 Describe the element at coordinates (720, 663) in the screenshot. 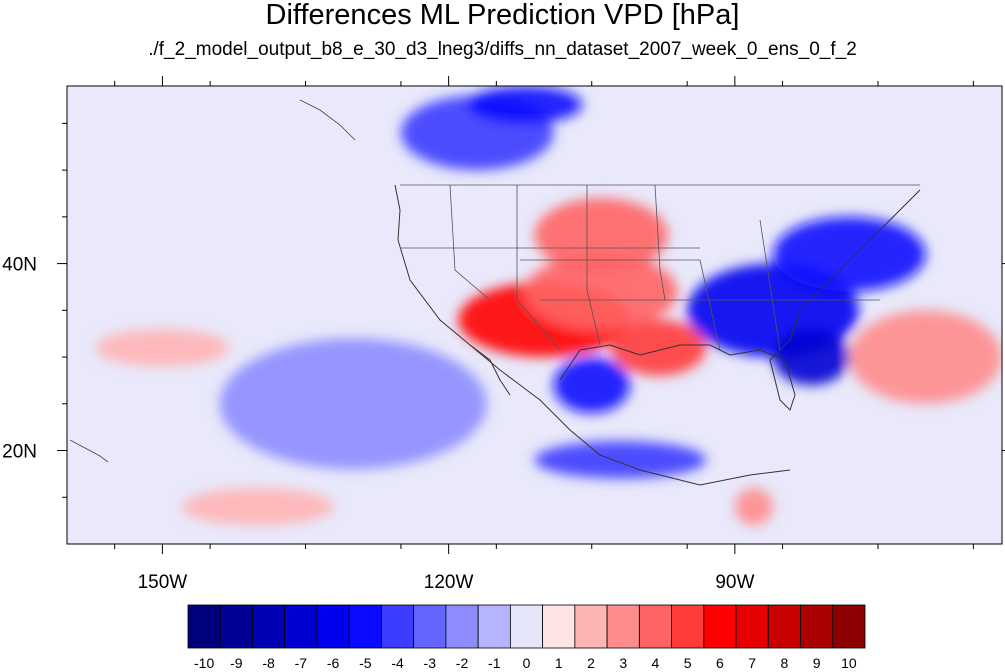

I see `colorbar-label: 6` at that location.